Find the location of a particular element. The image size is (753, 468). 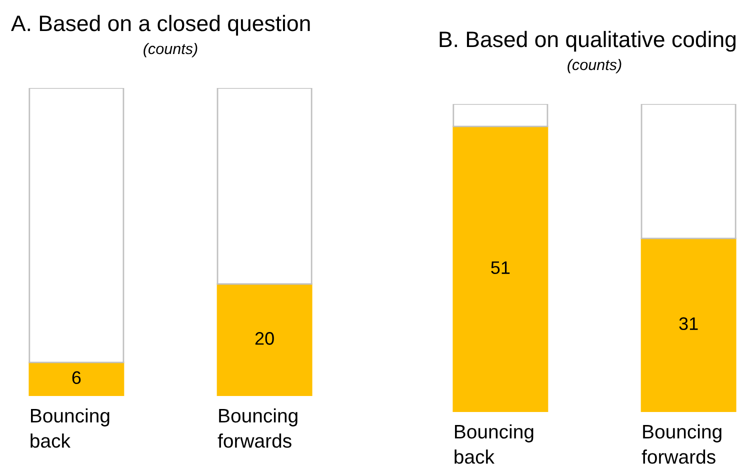

chart-title: A. Based on a closed question is located at coordinates (160, 25).